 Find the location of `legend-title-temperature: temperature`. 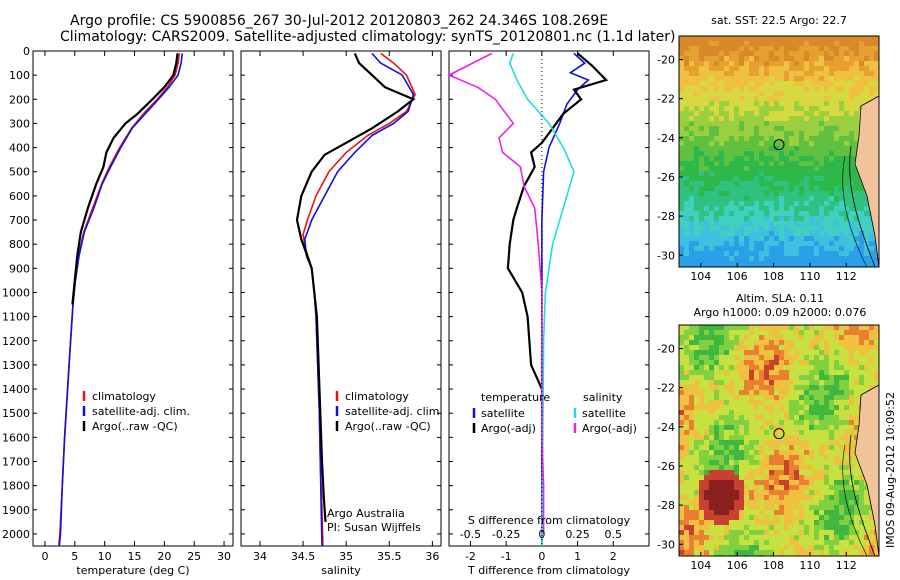

legend-title-temperature: temperature is located at coordinates (515, 397).